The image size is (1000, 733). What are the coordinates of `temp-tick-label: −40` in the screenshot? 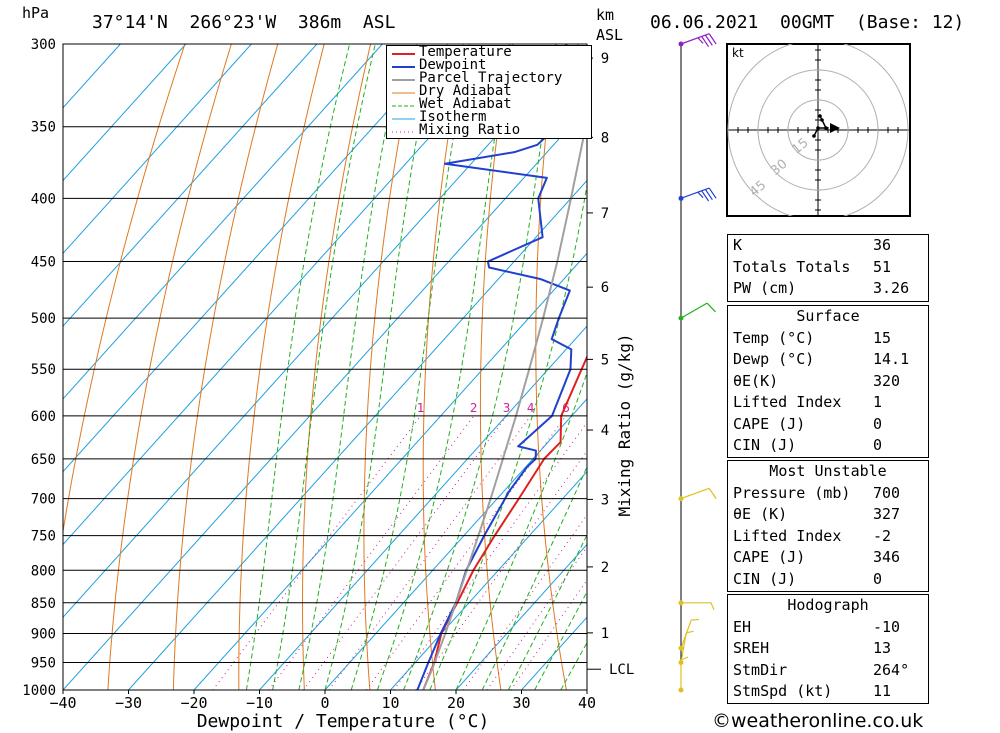 It's located at (62, 703).